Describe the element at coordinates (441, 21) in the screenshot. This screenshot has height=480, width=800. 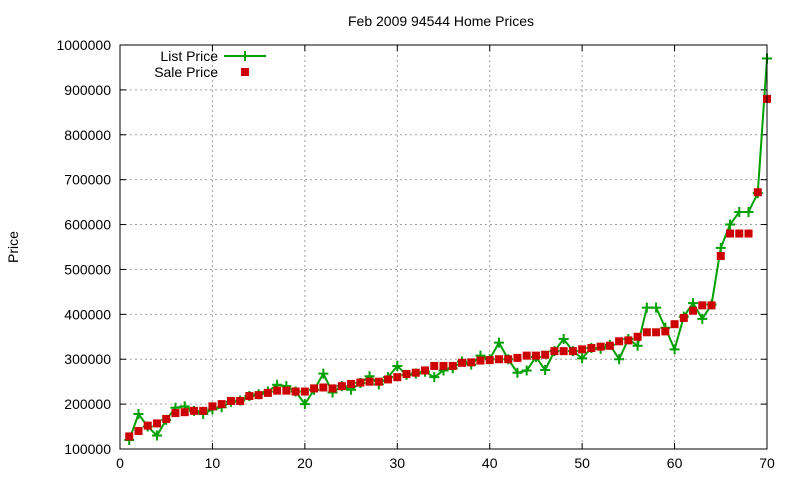
I see `chart-title: Feb 2009 94544 Home Prices` at that location.